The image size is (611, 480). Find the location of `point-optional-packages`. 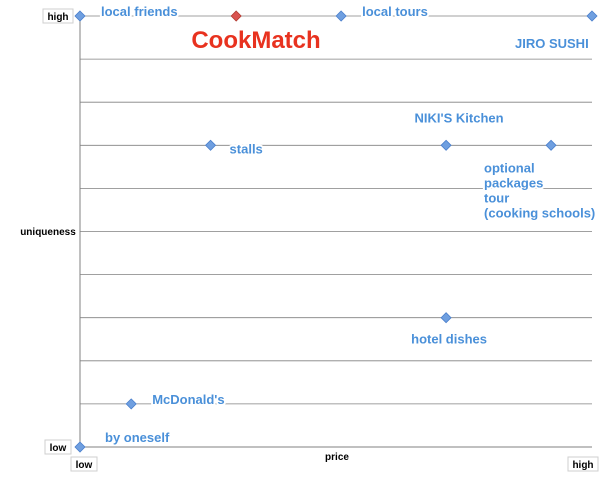

point-optional-packages is located at coordinates (551, 145).